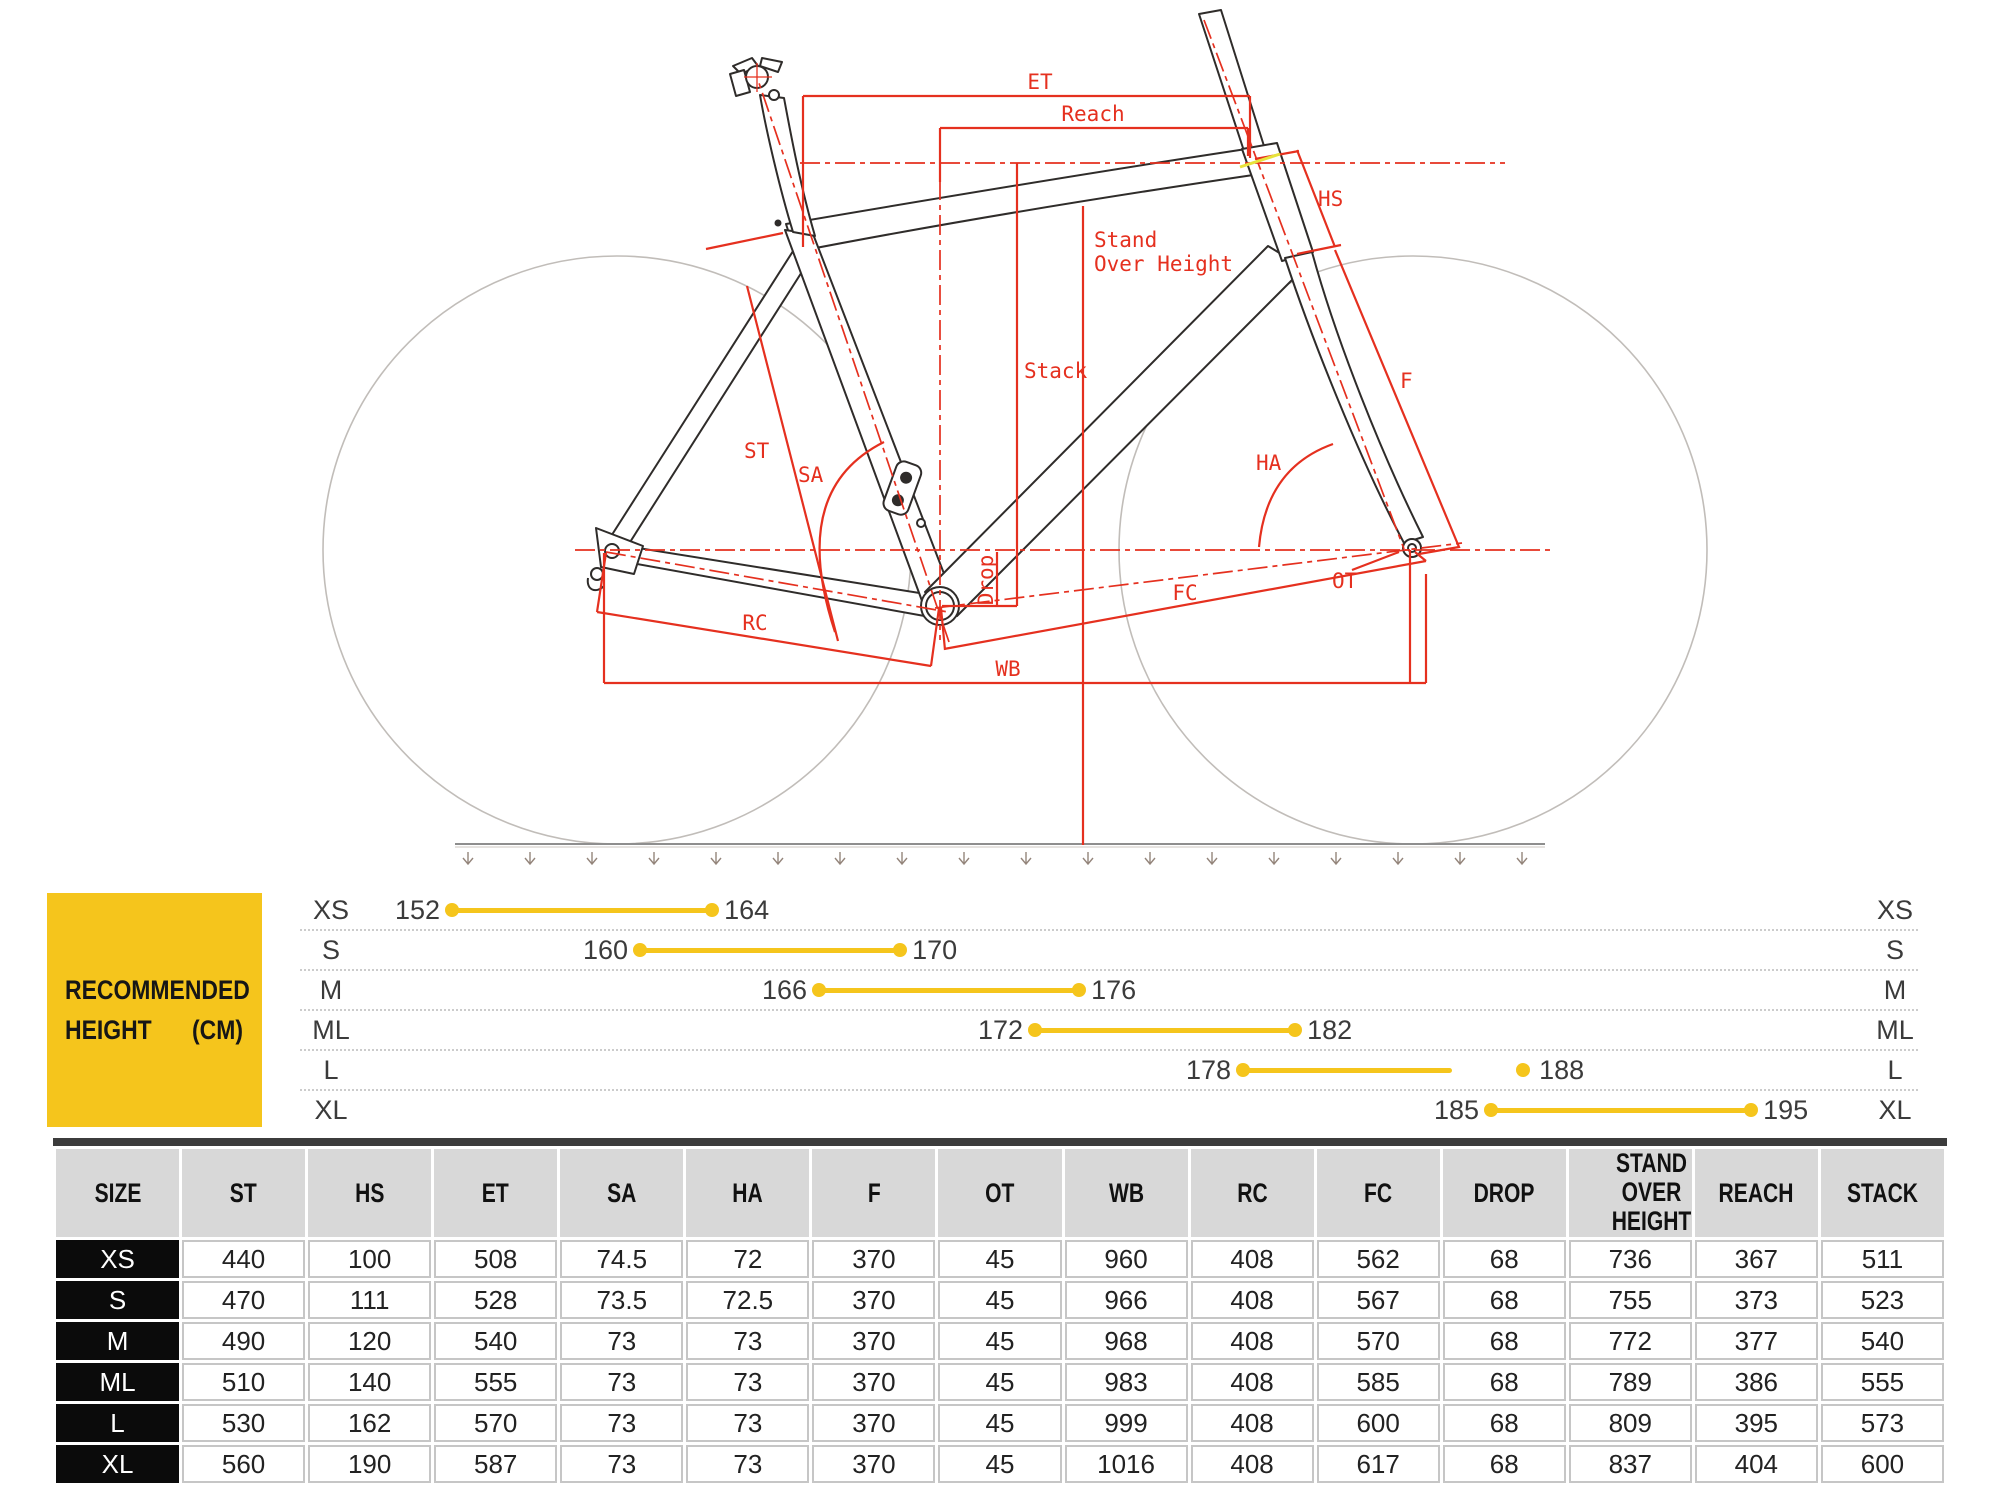 Image resolution: width=2000 pixels, height=1506 pixels. I want to click on saddle-crosshair, so click(758, 77).